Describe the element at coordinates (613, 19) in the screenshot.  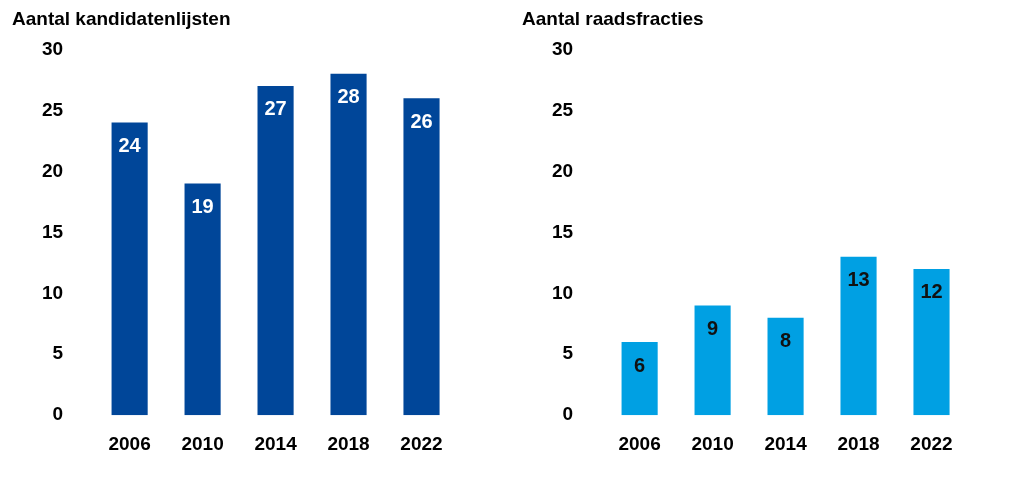
I see `chart-title: Aantal raadsfracties` at that location.